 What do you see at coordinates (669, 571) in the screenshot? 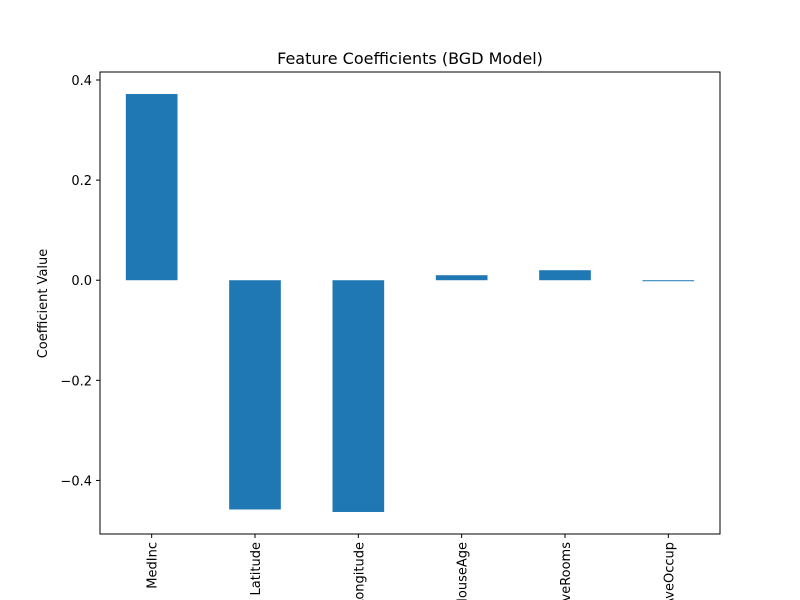
I see `x-tick-label: AveOccup` at bounding box center [669, 571].